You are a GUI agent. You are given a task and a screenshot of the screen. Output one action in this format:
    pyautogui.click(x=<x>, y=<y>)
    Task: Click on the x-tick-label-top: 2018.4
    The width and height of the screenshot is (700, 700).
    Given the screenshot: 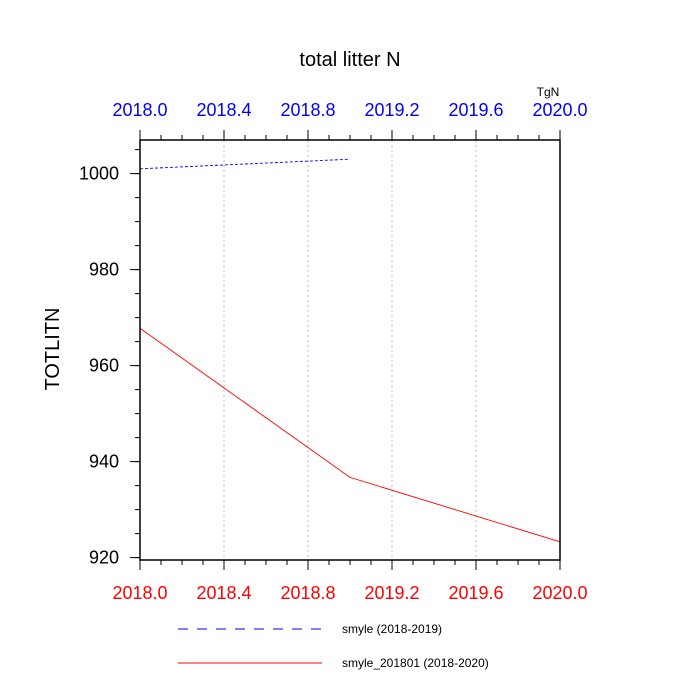 What is the action you would take?
    pyautogui.click(x=223, y=110)
    